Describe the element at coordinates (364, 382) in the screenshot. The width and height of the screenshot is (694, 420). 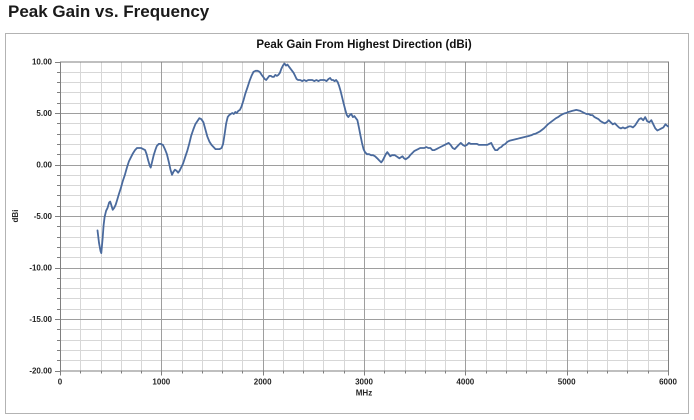
I see `x-tick-label: 3000` at that location.